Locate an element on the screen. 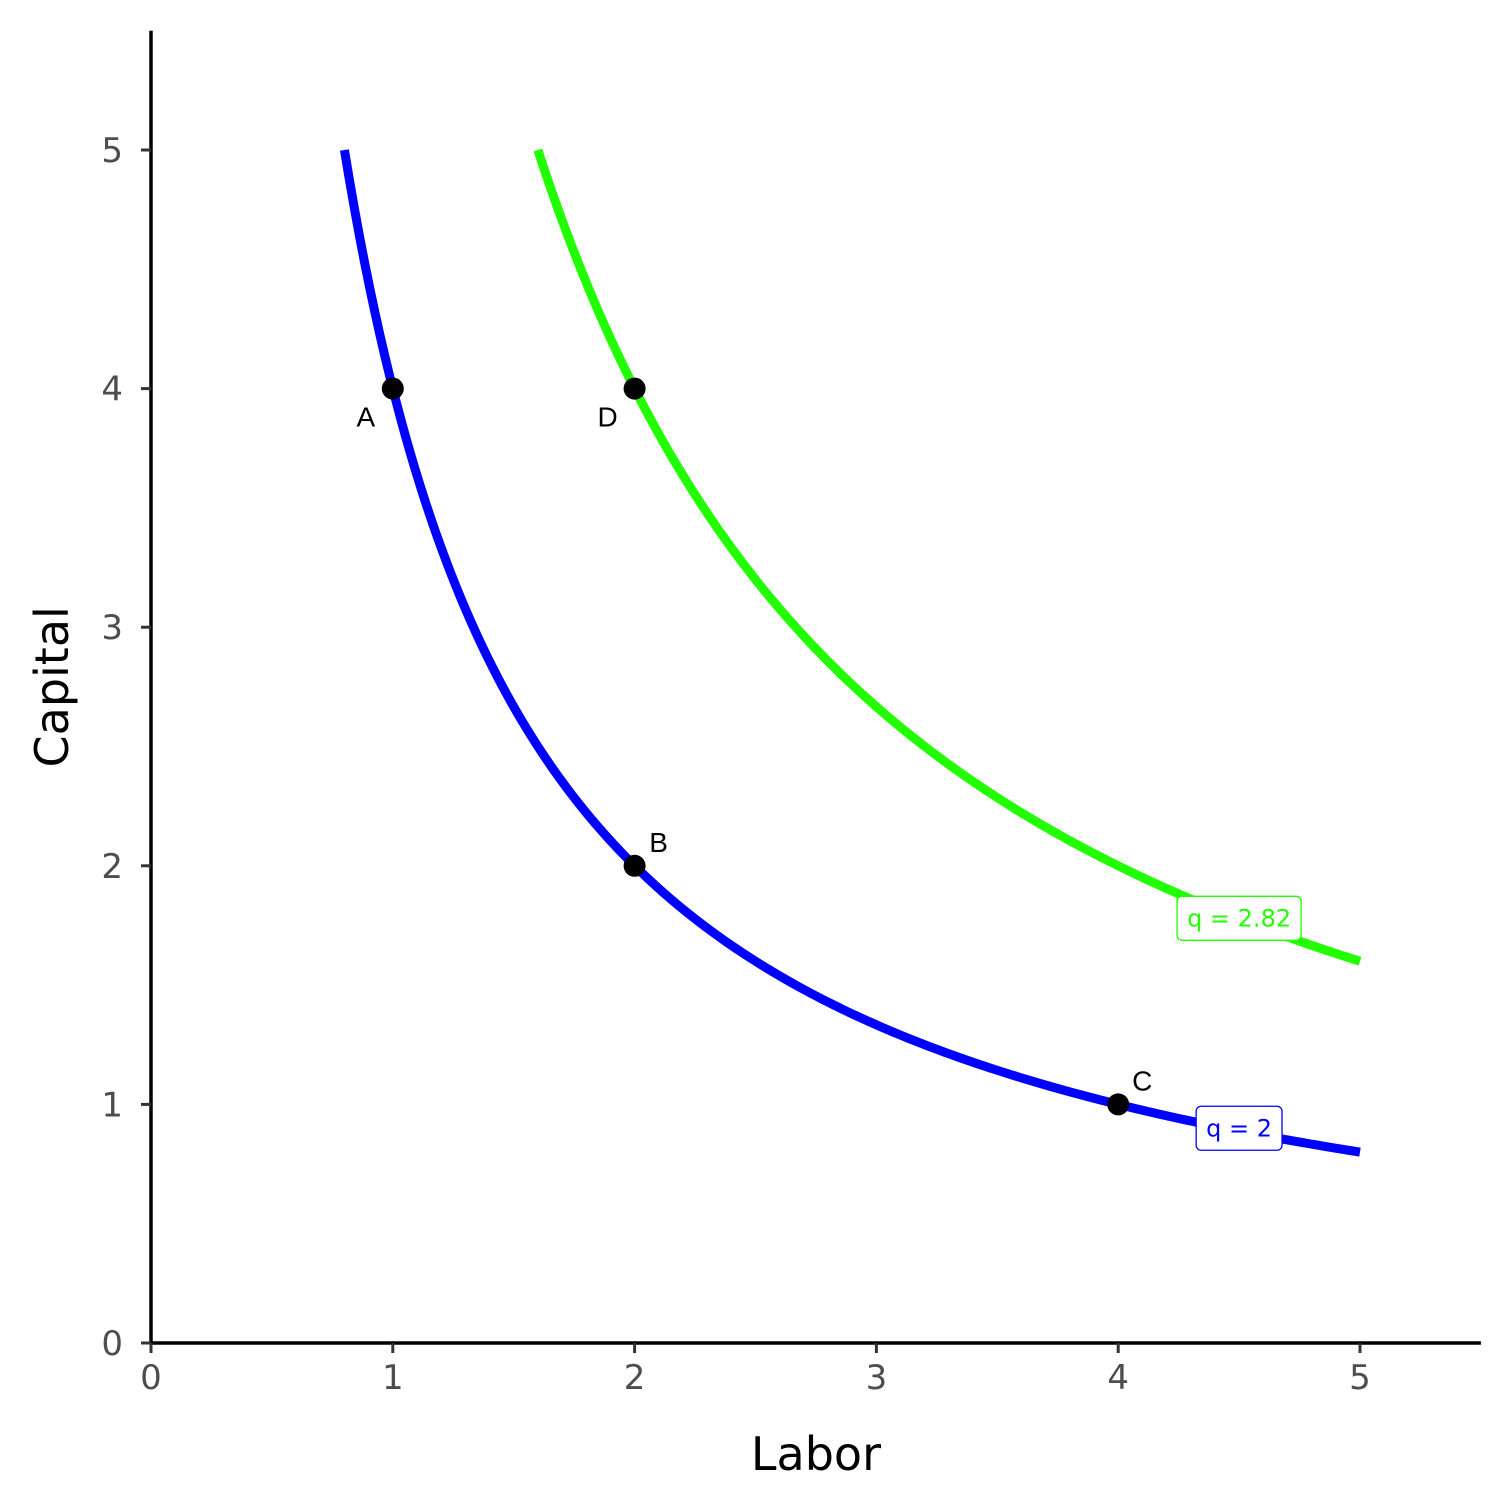  y-axis-title: Capital is located at coordinates (52, 686).